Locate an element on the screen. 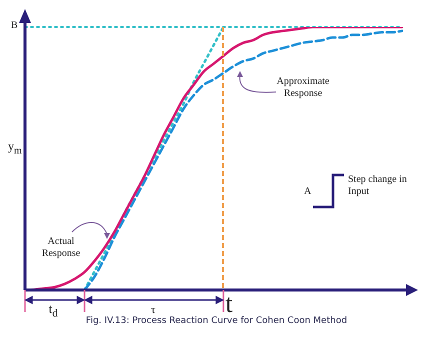 The height and width of the screenshot is (345, 433). annotation: Approximate Response is located at coordinates (303, 87).